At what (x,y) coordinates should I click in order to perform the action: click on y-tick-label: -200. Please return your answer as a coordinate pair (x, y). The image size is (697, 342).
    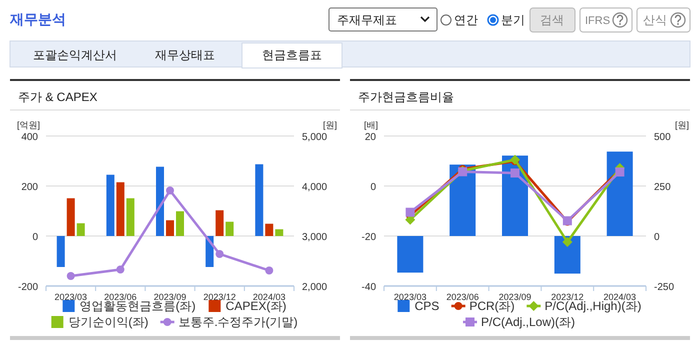
    Looking at the image, I should click on (28, 287).